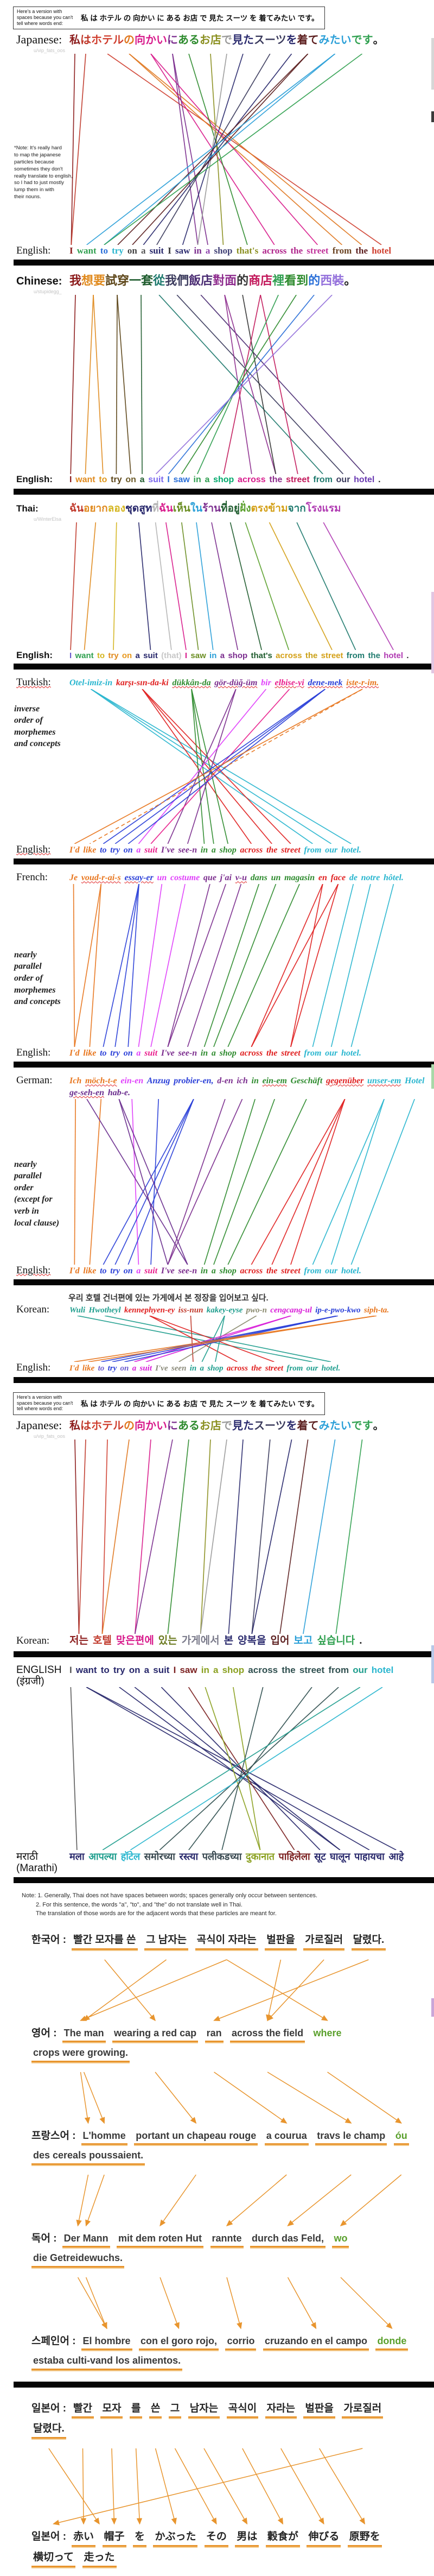 This screenshot has width=434, height=2576. What do you see at coordinates (225, 281) in the screenshot?
I see `word: 對面` at bounding box center [225, 281].